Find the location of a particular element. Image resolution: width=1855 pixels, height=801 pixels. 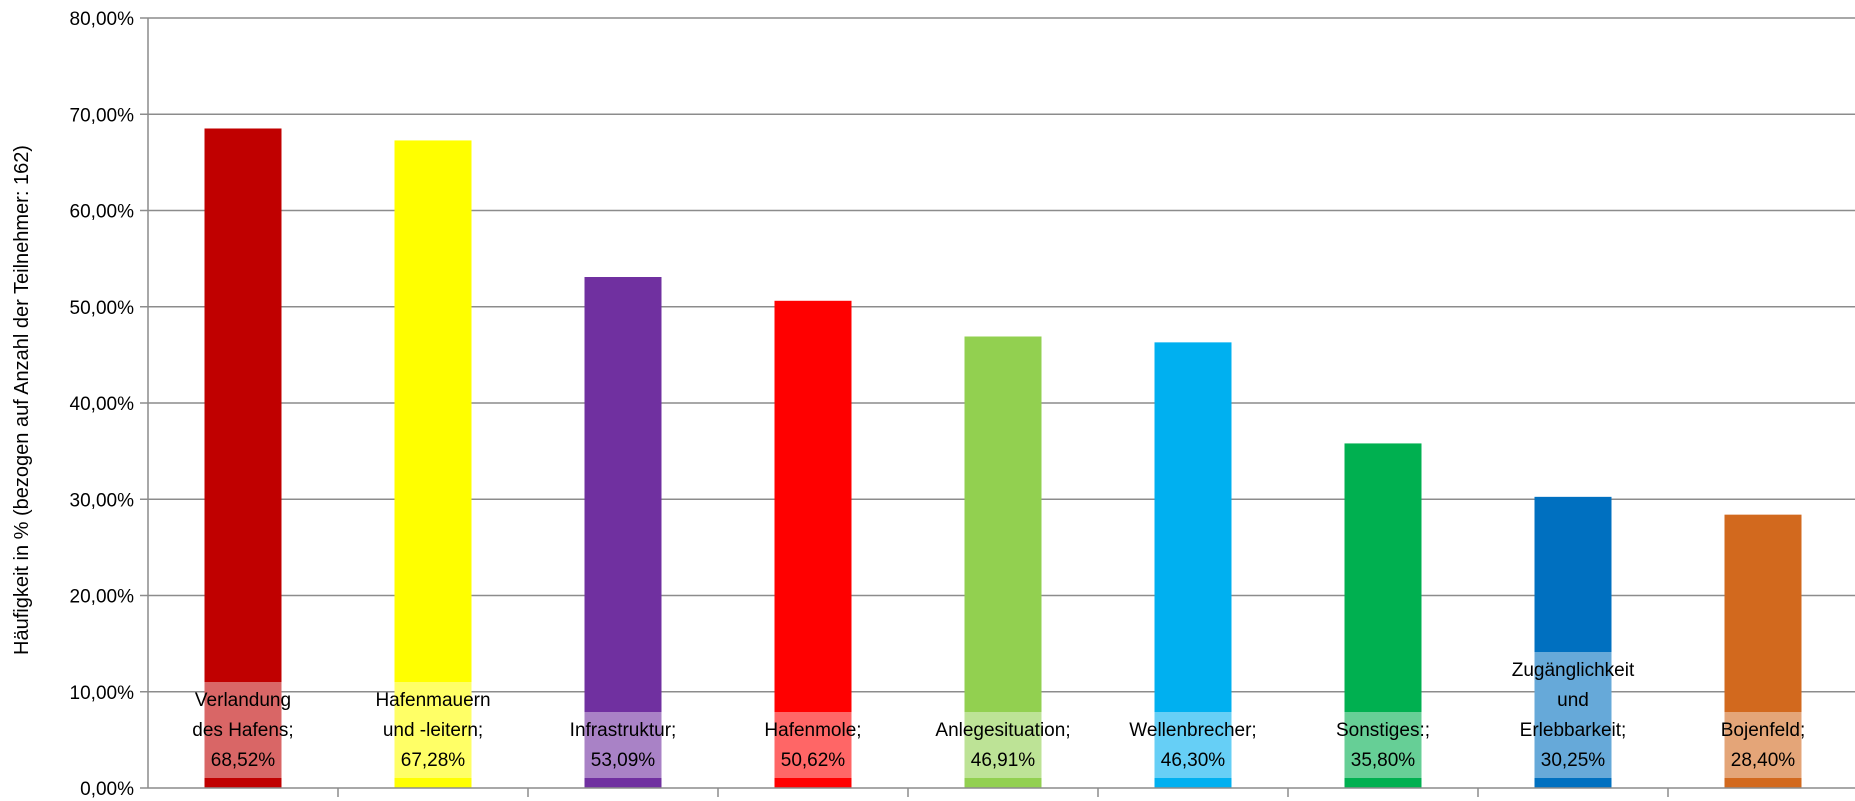

data-label: 50,62% is located at coordinates (813, 760).